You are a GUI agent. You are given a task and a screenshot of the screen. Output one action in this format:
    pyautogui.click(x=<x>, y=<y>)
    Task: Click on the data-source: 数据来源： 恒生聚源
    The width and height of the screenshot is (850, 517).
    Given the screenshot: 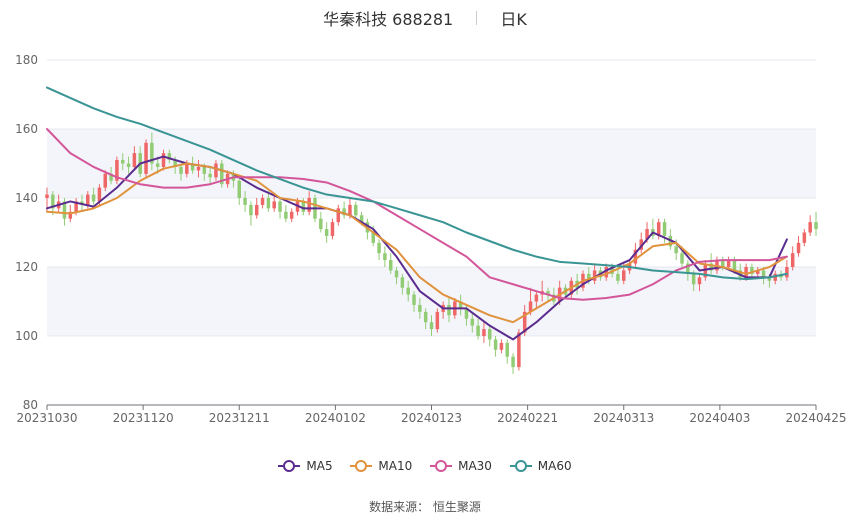 What is the action you would take?
    pyautogui.click(x=425, y=506)
    